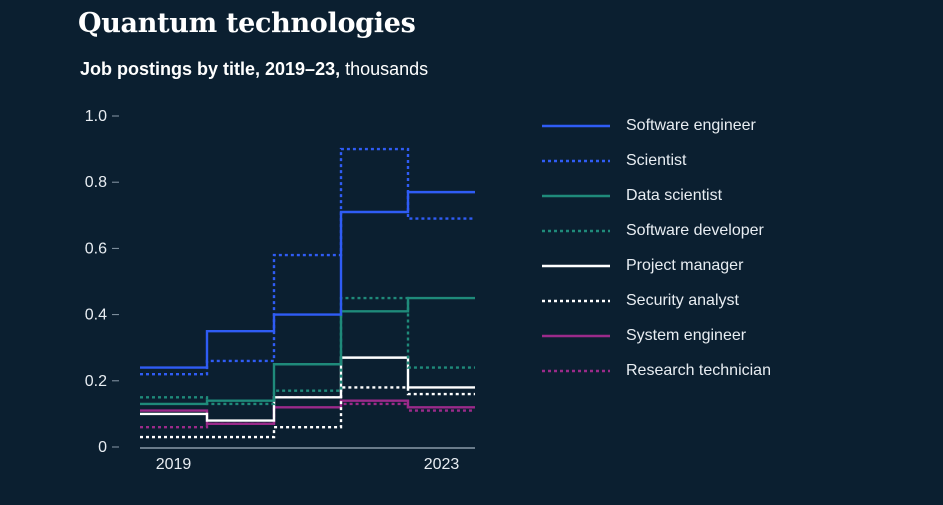  What do you see at coordinates (682, 300) in the screenshot?
I see `legend-label: Security analyst` at bounding box center [682, 300].